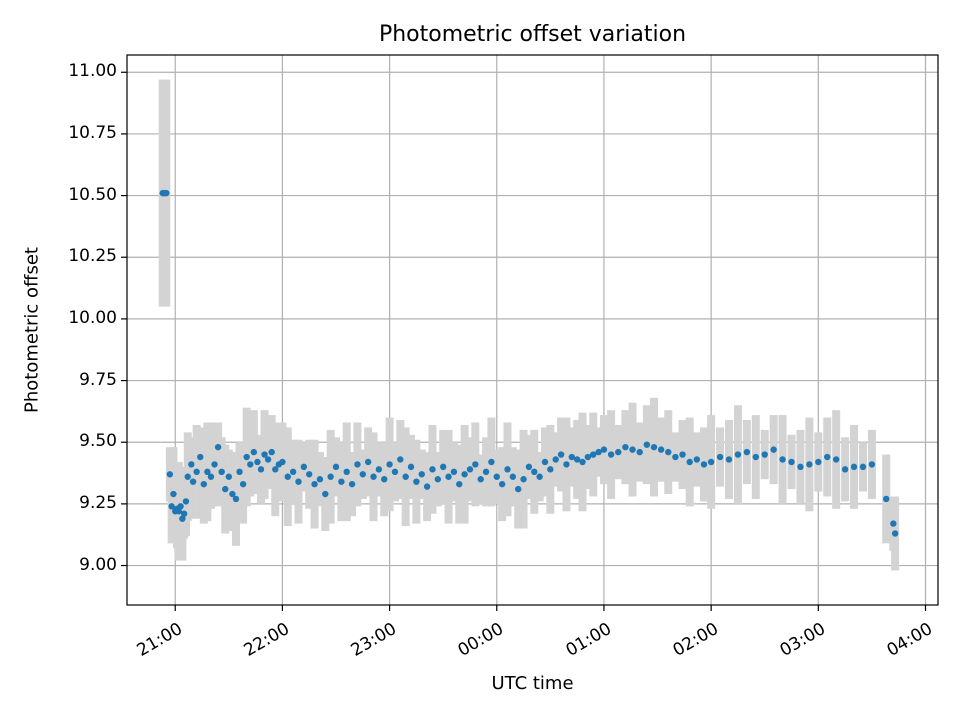 This screenshot has width=960, height=720. Describe the element at coordinates (92, 317) in the screenshot. I see `y-tick-label: 10.00` at that location.